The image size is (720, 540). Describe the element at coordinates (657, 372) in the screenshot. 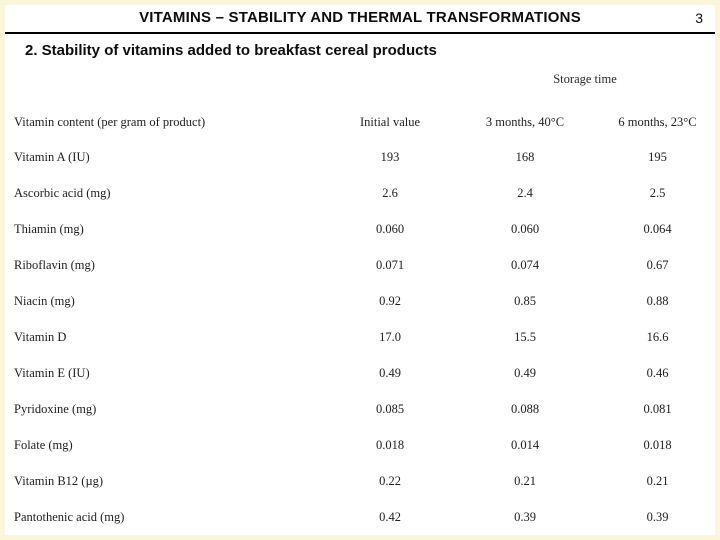

I see `cell-value: 0.46` at that location.